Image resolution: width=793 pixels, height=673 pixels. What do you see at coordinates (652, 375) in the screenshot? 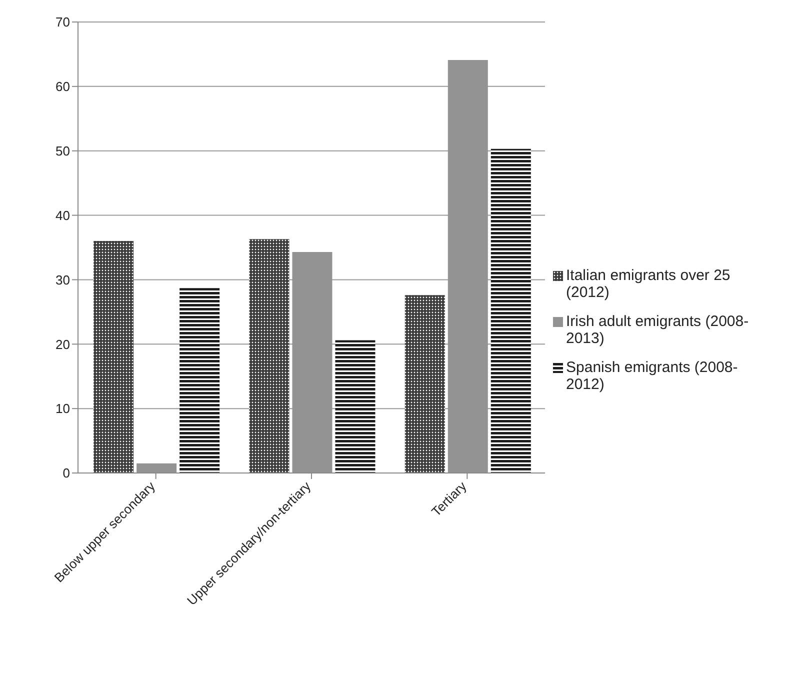
I see `legend-label: Spanish emigrants (2008-2012)` at bounding box center [652, 375].